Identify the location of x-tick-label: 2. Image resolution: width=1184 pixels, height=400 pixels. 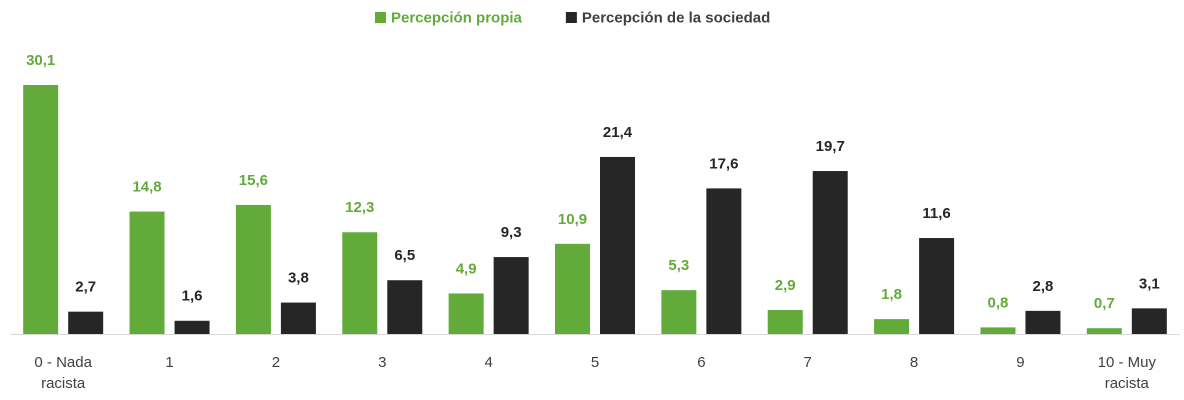
(276, 362).